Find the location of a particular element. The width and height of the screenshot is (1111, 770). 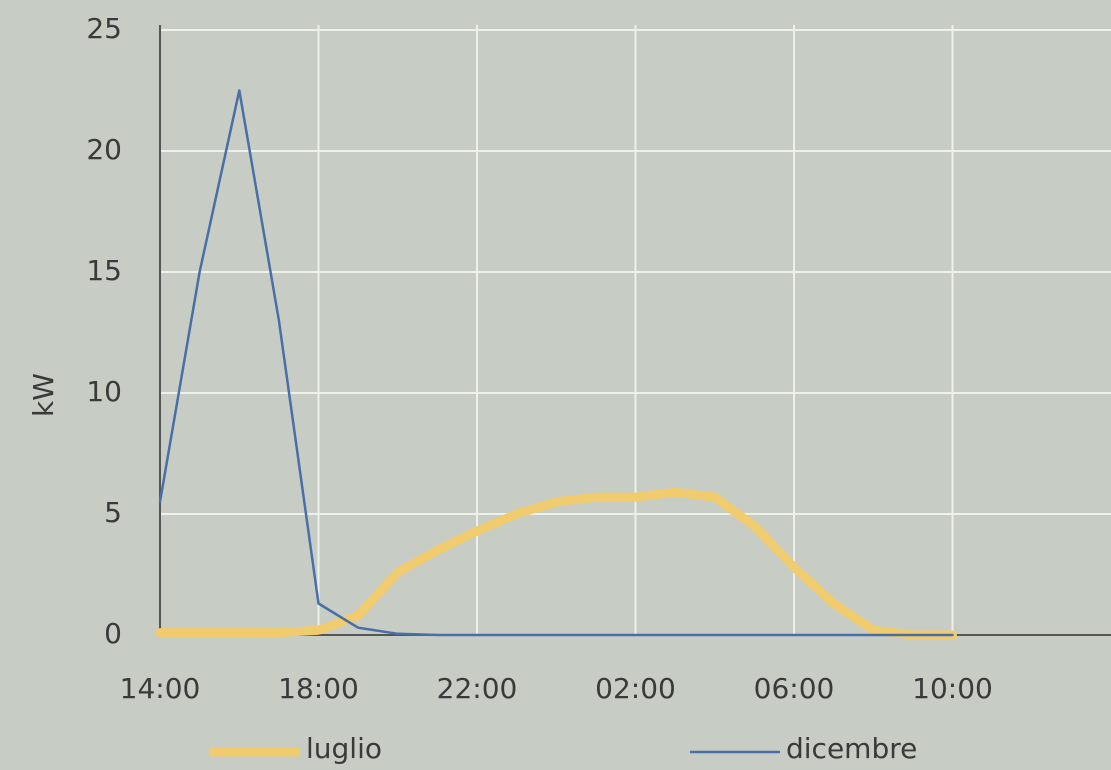

y-tick-label: 0 is located at coordinates (113, 633).